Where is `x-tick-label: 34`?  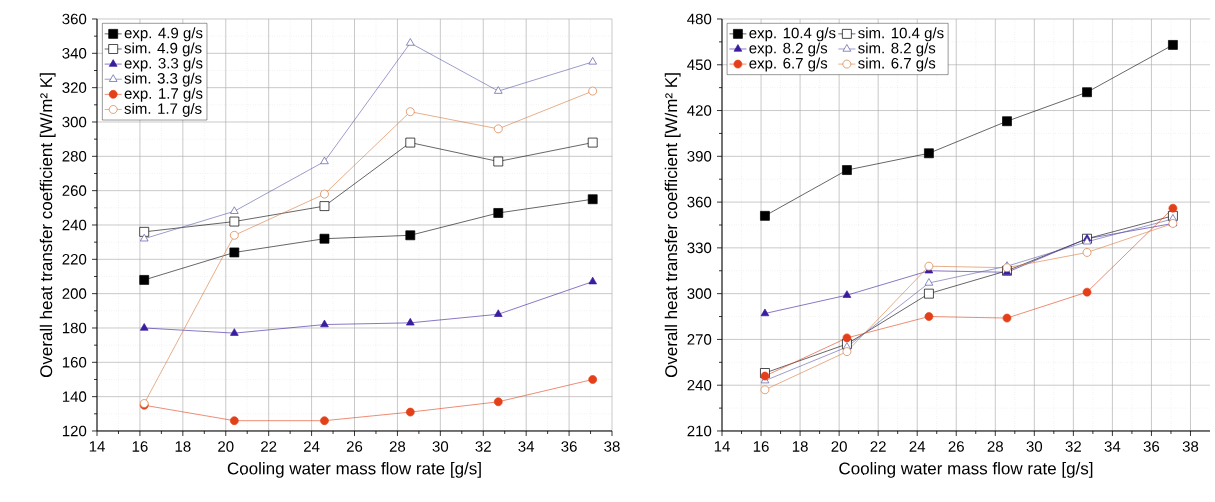 x-tick-label: 34 is located at coordinates (1112, 446).